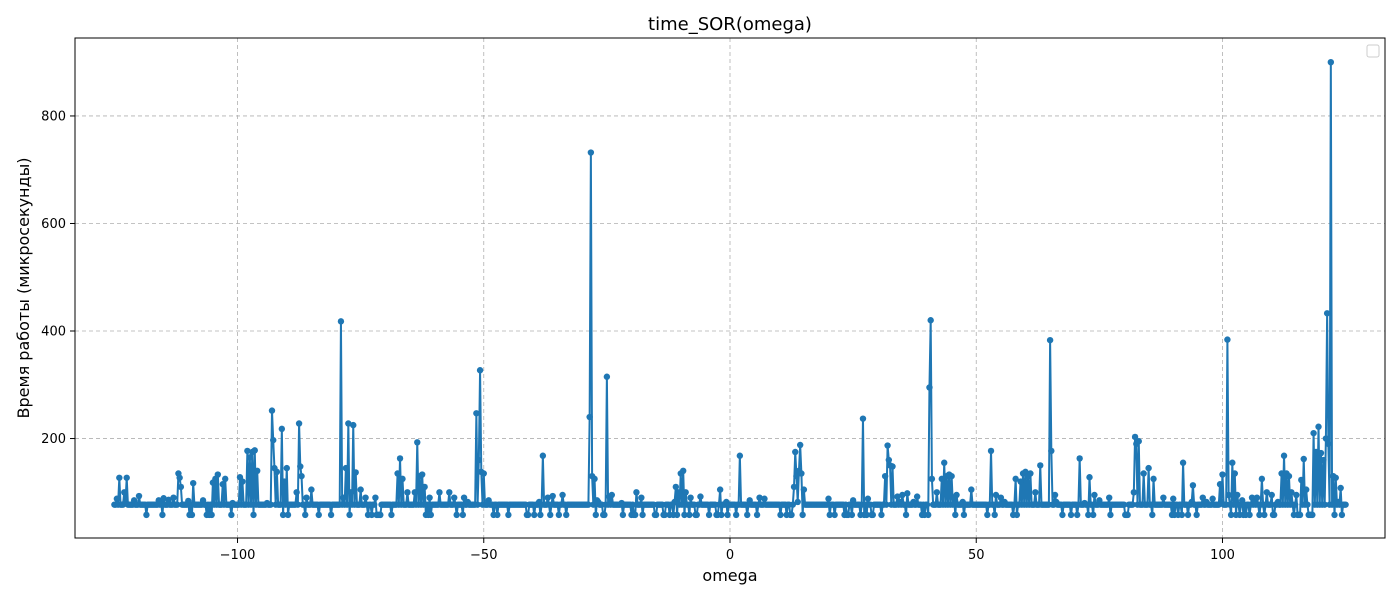 The width and height of the screenshot is (1400, 600). Describe the element at coordinates (53, 224) in the screenshot. I see `y-tick-label: 600` at that location.